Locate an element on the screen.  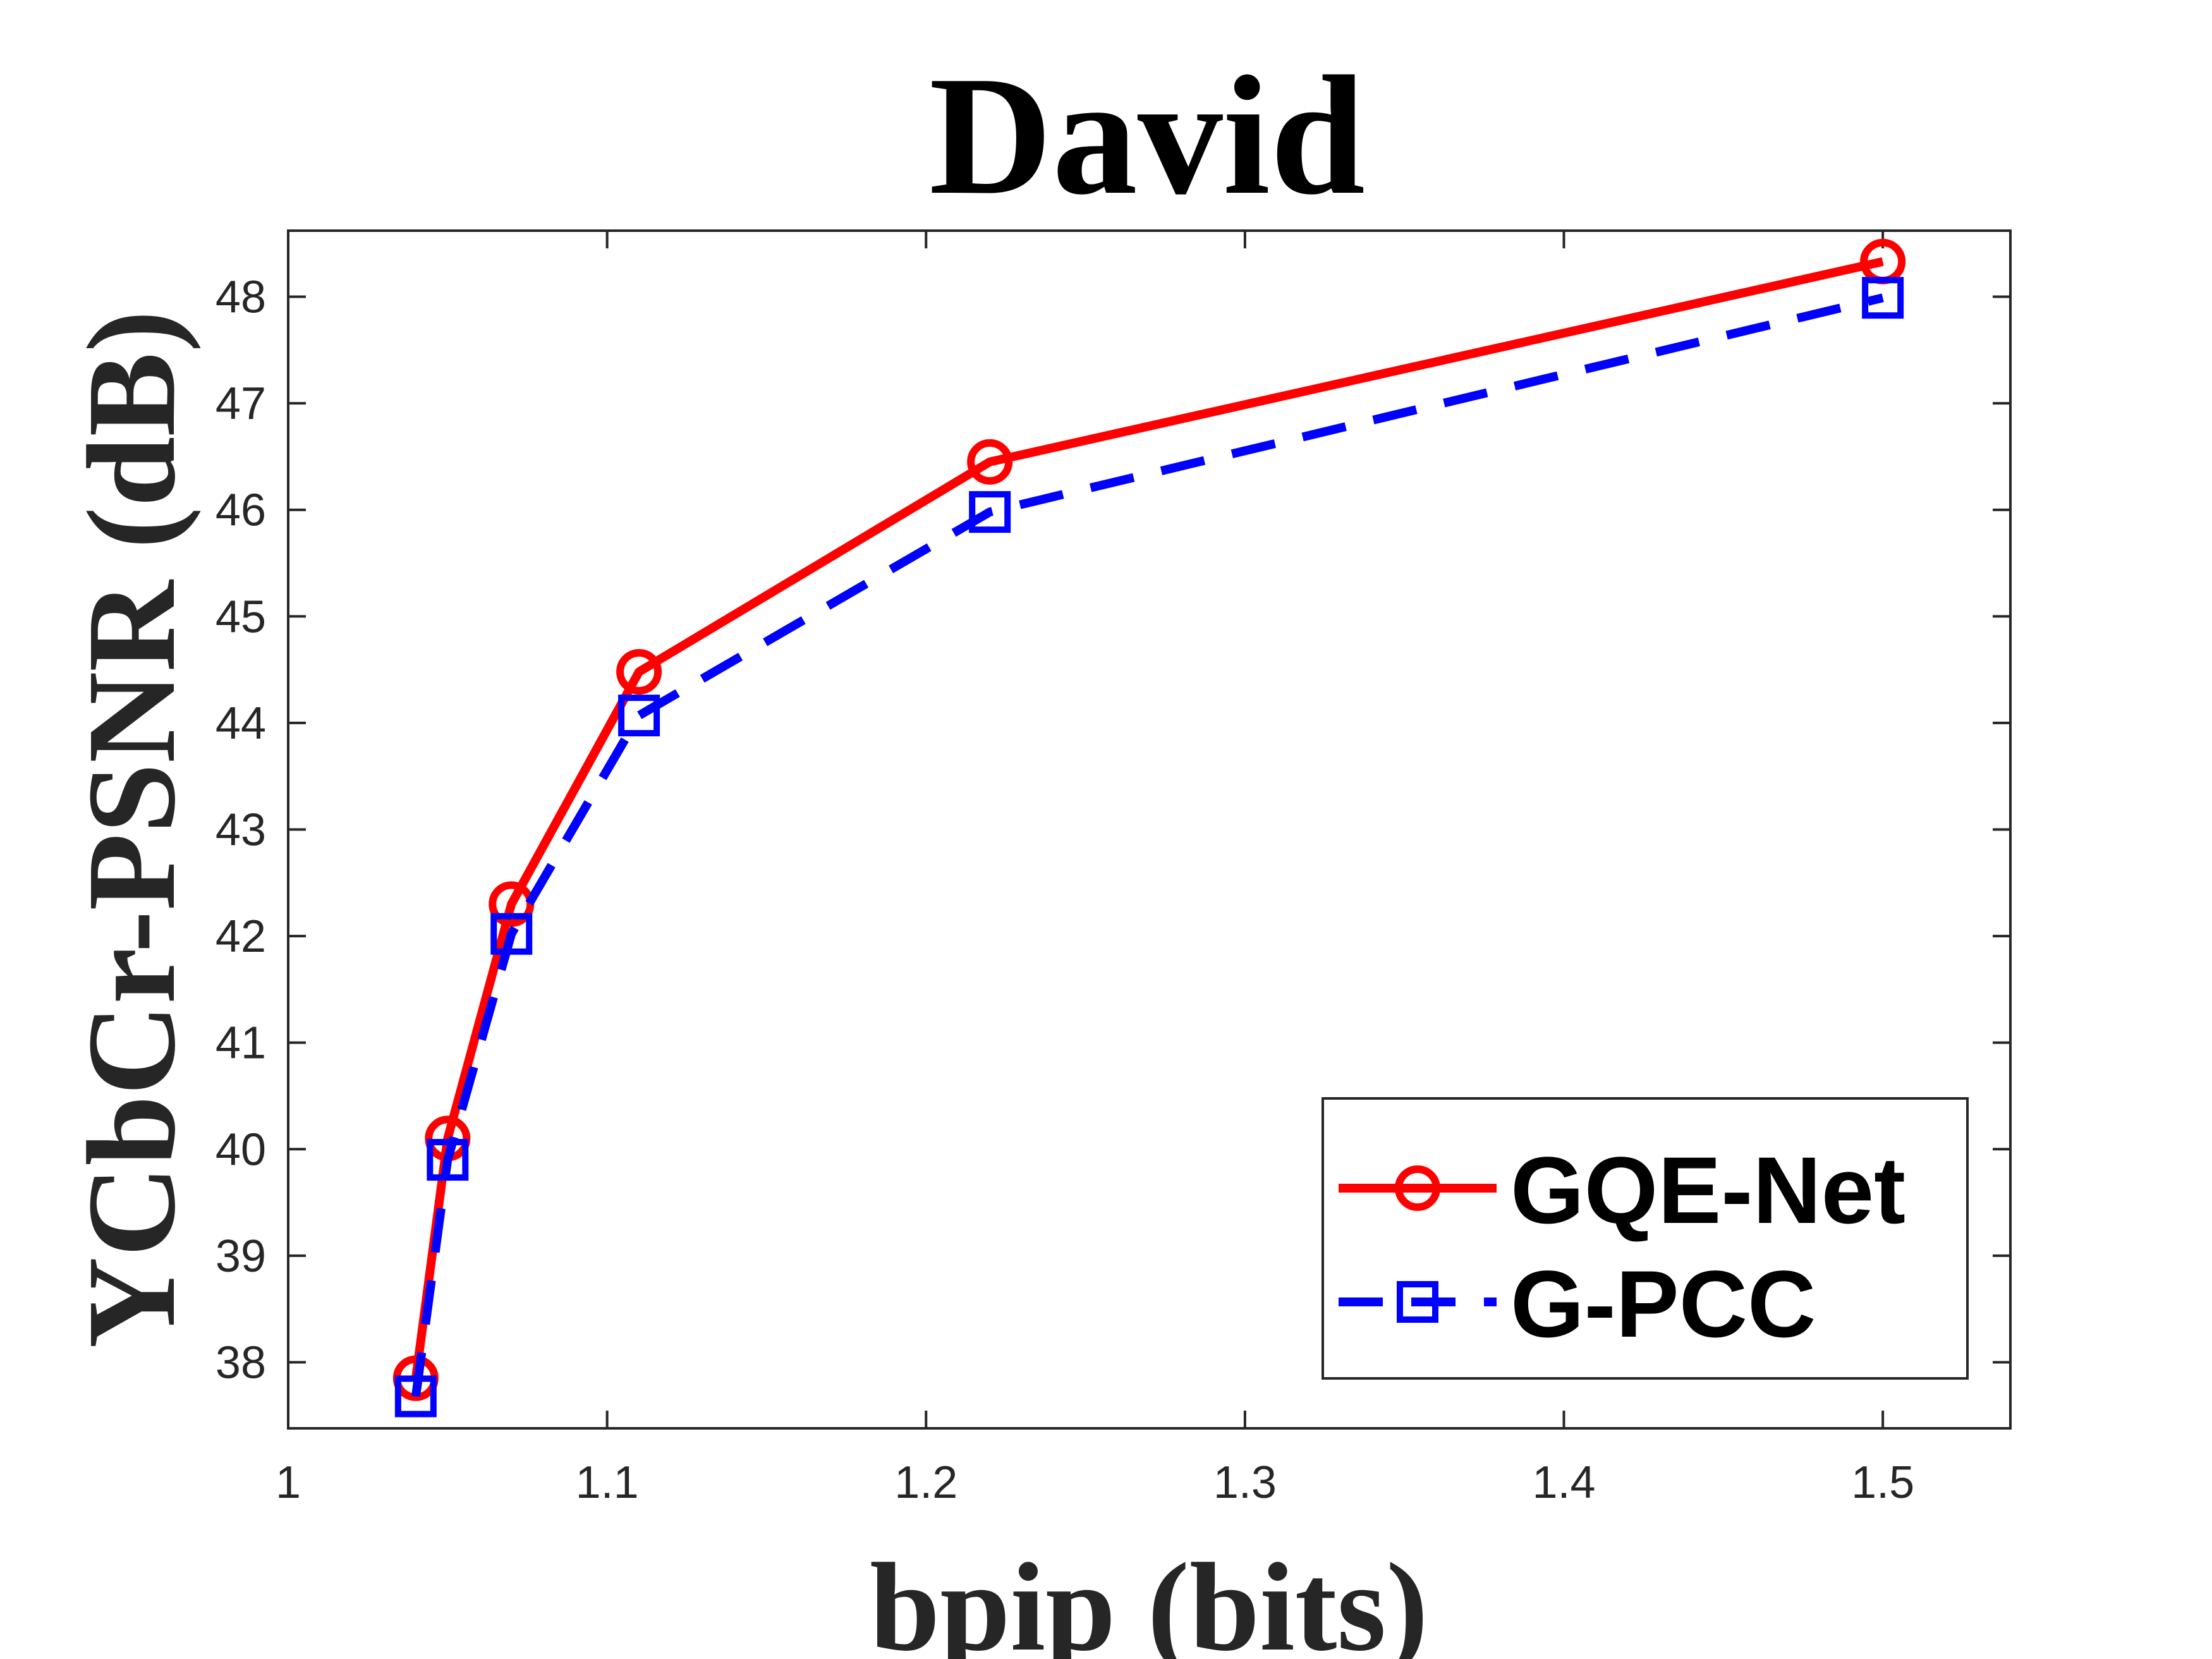
y-tick-label: 42 is located at coordinates (241, 936).